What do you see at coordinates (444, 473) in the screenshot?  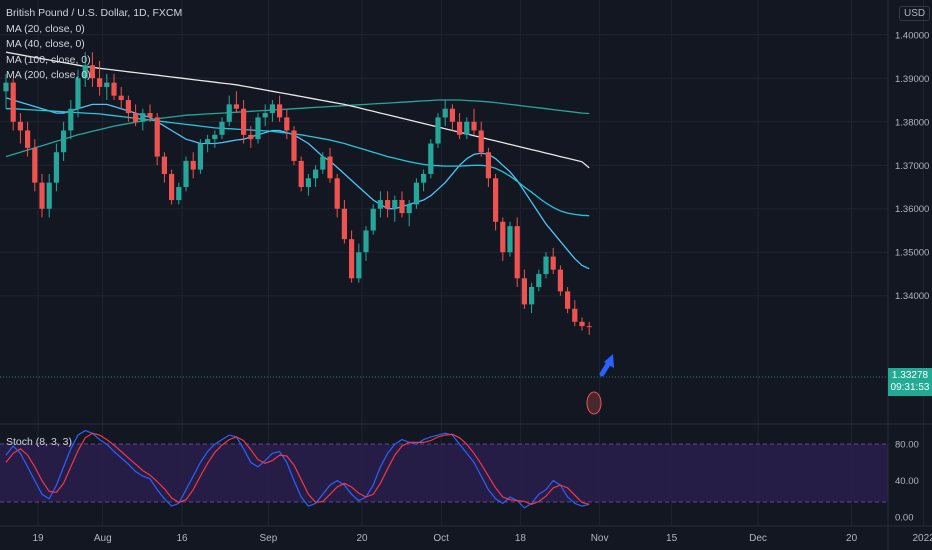 I see `stoch-band` at bounding box center [444, 473].